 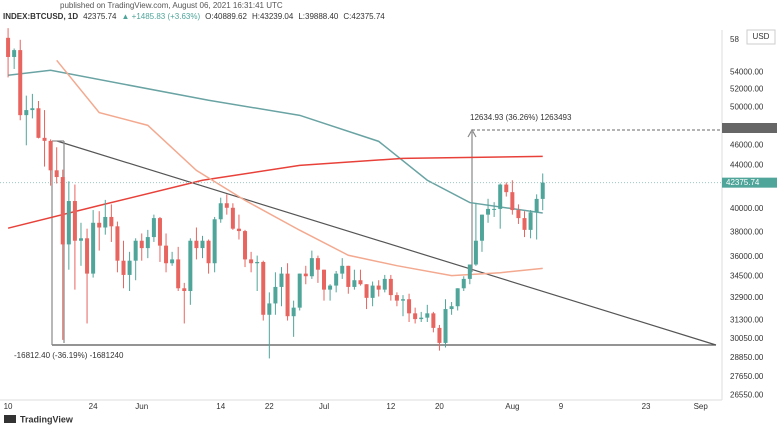 I want to click on x-tick-label: 22, so click(x=269, y=406).